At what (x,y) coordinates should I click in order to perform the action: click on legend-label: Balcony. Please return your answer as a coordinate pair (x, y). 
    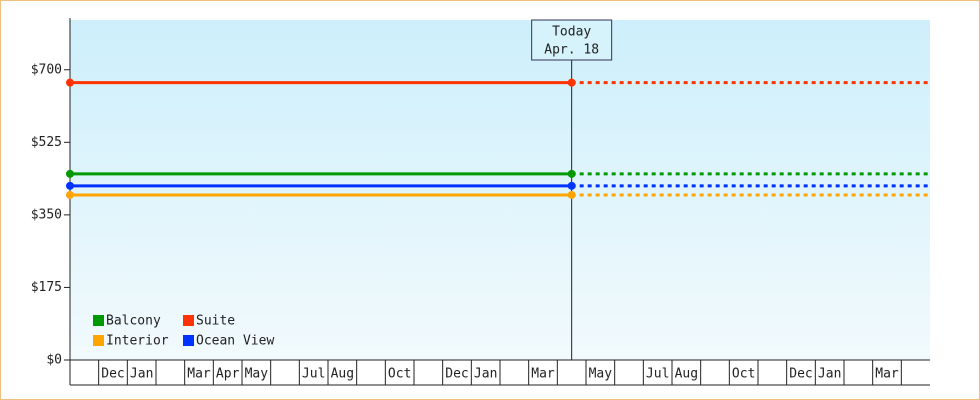
    Looking at the image, I should click on (133, 321).